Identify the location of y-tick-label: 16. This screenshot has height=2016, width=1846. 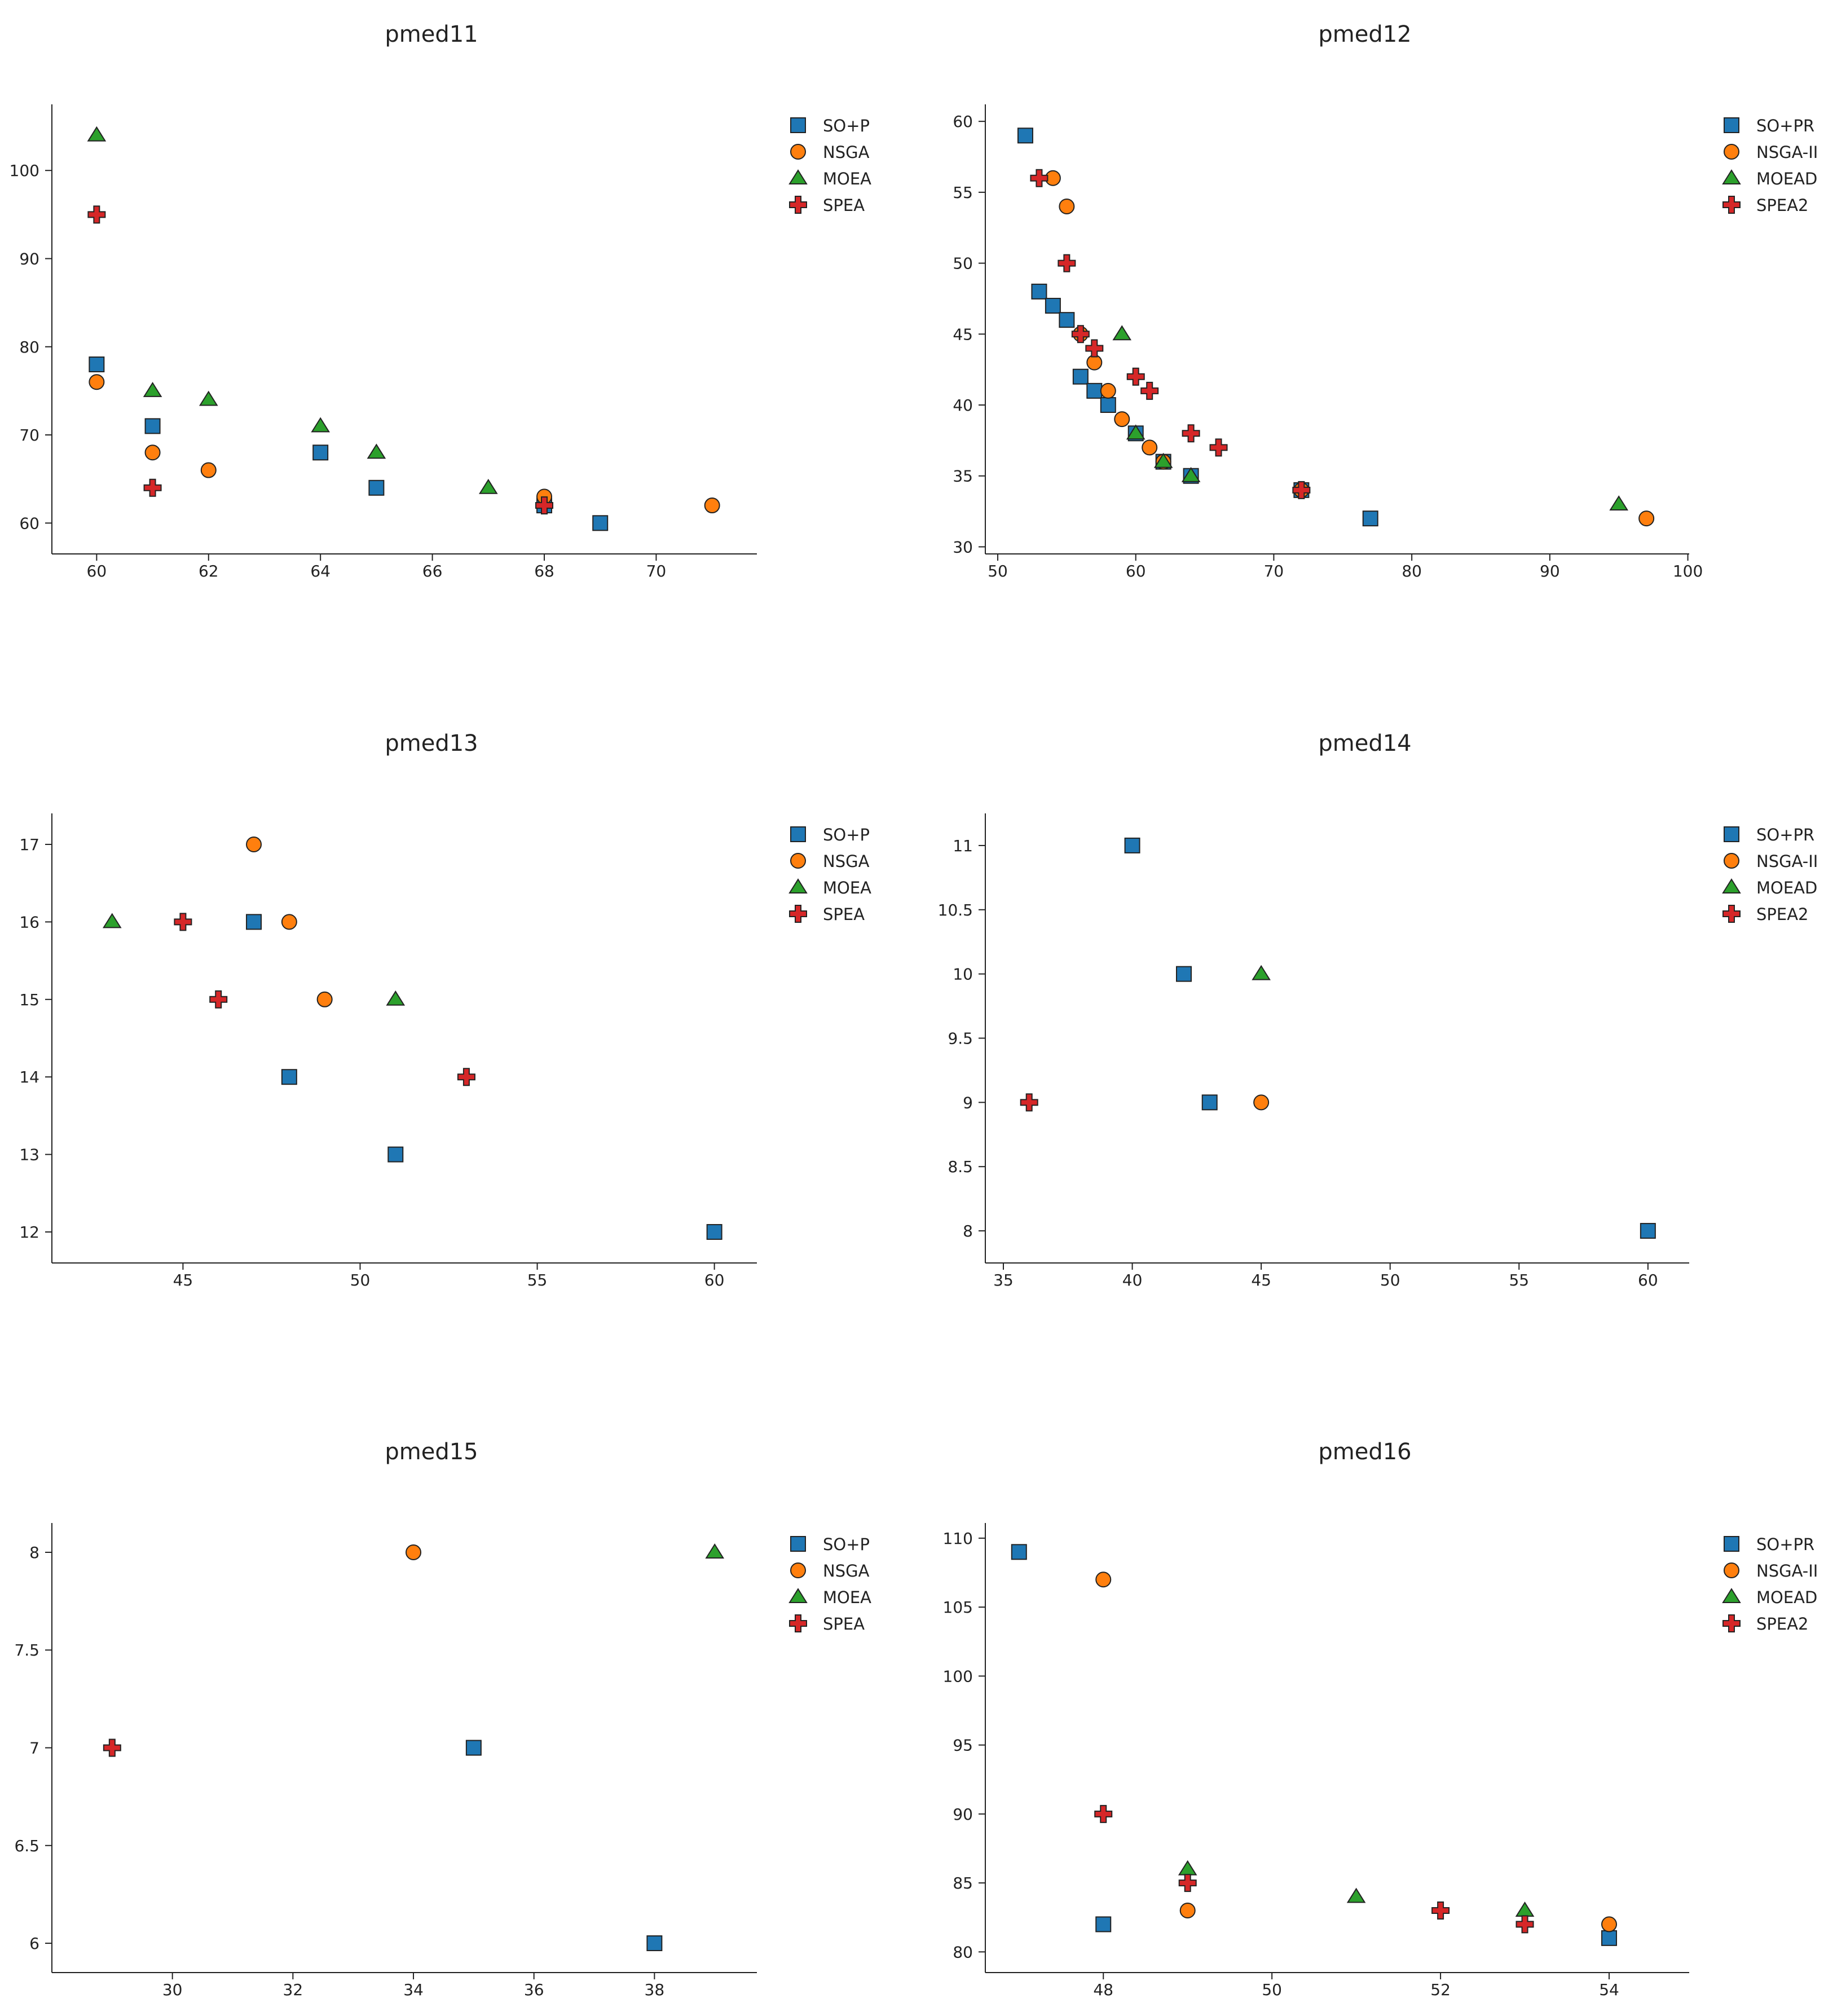
(29, 922).